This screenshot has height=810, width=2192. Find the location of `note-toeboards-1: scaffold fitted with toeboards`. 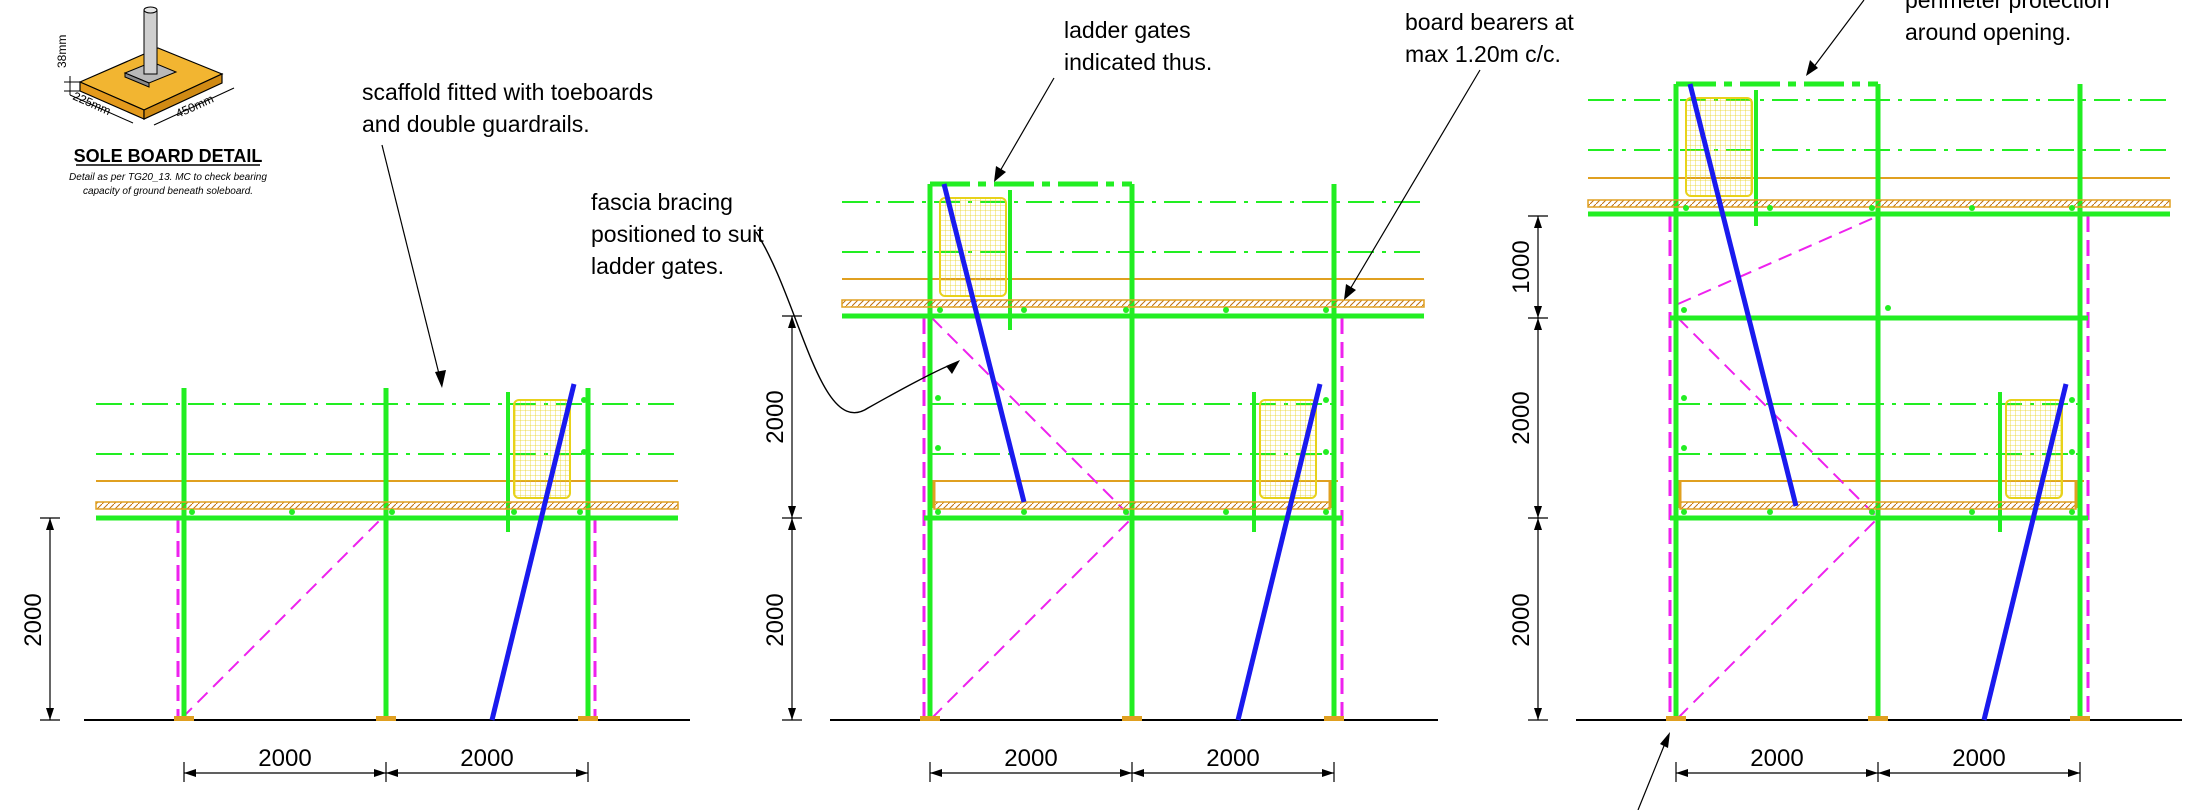

note-toeboards-1: scaffold fitted with toeboards is located at coordinates (507, 92).